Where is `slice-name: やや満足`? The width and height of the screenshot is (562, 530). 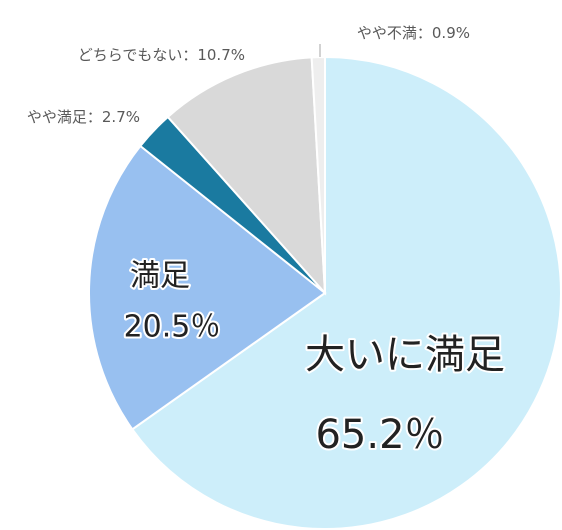
slice-name: やや満足 is located at coordinates (57, 117).